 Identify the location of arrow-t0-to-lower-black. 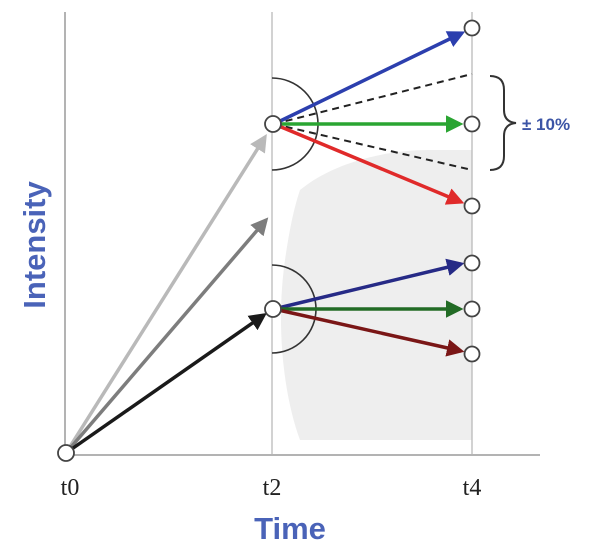
(165, 383).